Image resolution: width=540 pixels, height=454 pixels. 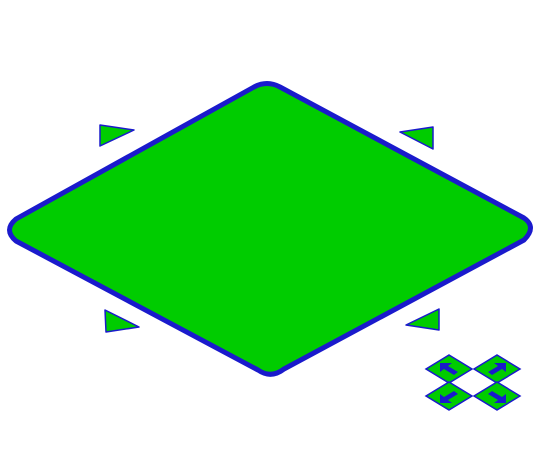 I want to click on arrow-up-right-icon, so click(x=497, y=369).